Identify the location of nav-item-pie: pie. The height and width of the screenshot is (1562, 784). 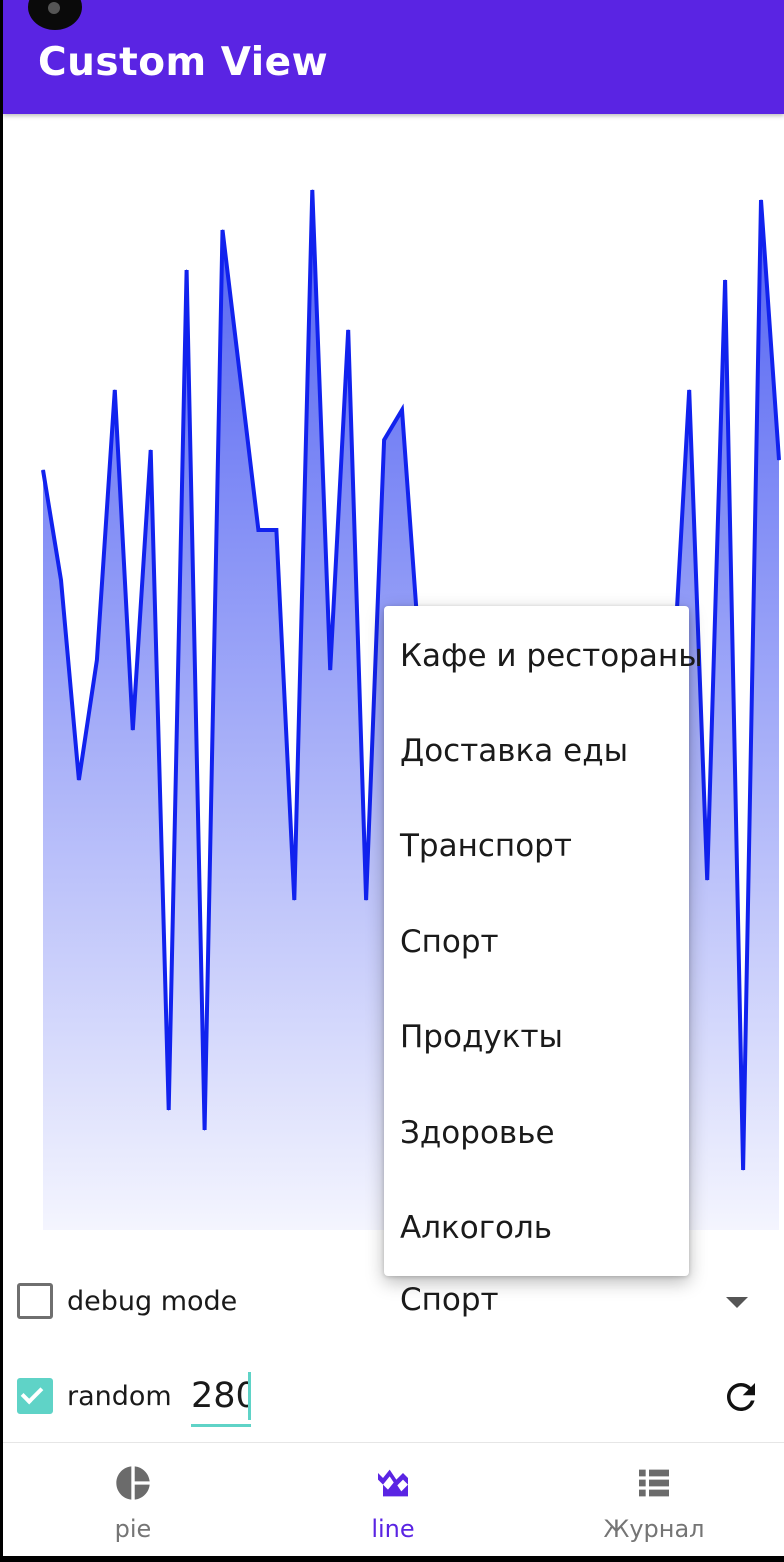
(133, 1500).